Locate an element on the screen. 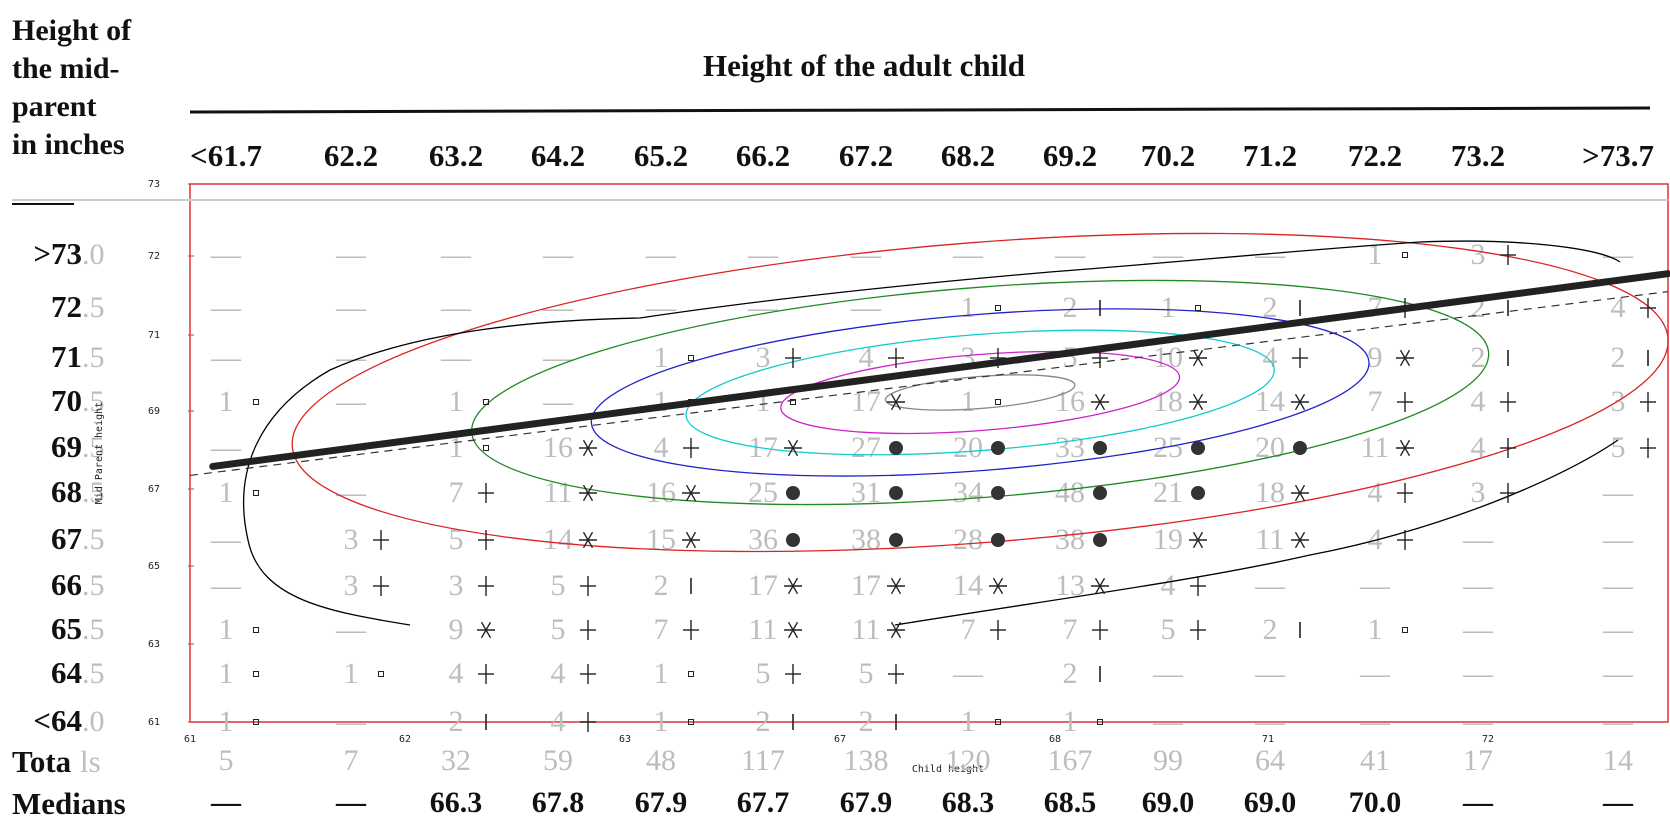  y-tick-label: 67 is located at coordinates (154, 489).